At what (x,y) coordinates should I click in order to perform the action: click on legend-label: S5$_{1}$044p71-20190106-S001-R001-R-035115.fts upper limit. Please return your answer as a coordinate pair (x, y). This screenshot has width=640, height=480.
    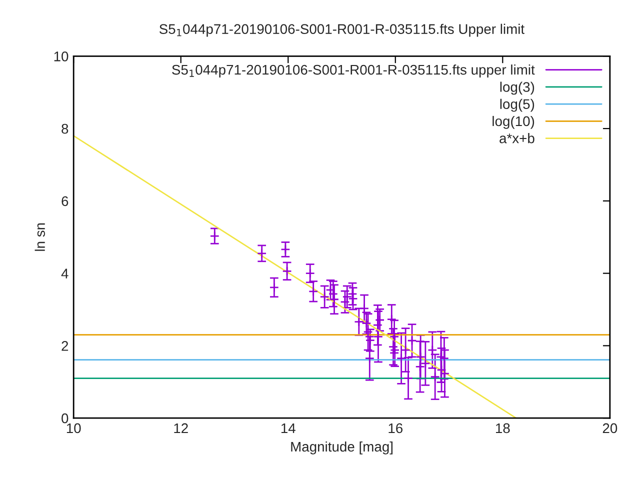
    Looking at the image, I should click on (353, 71).